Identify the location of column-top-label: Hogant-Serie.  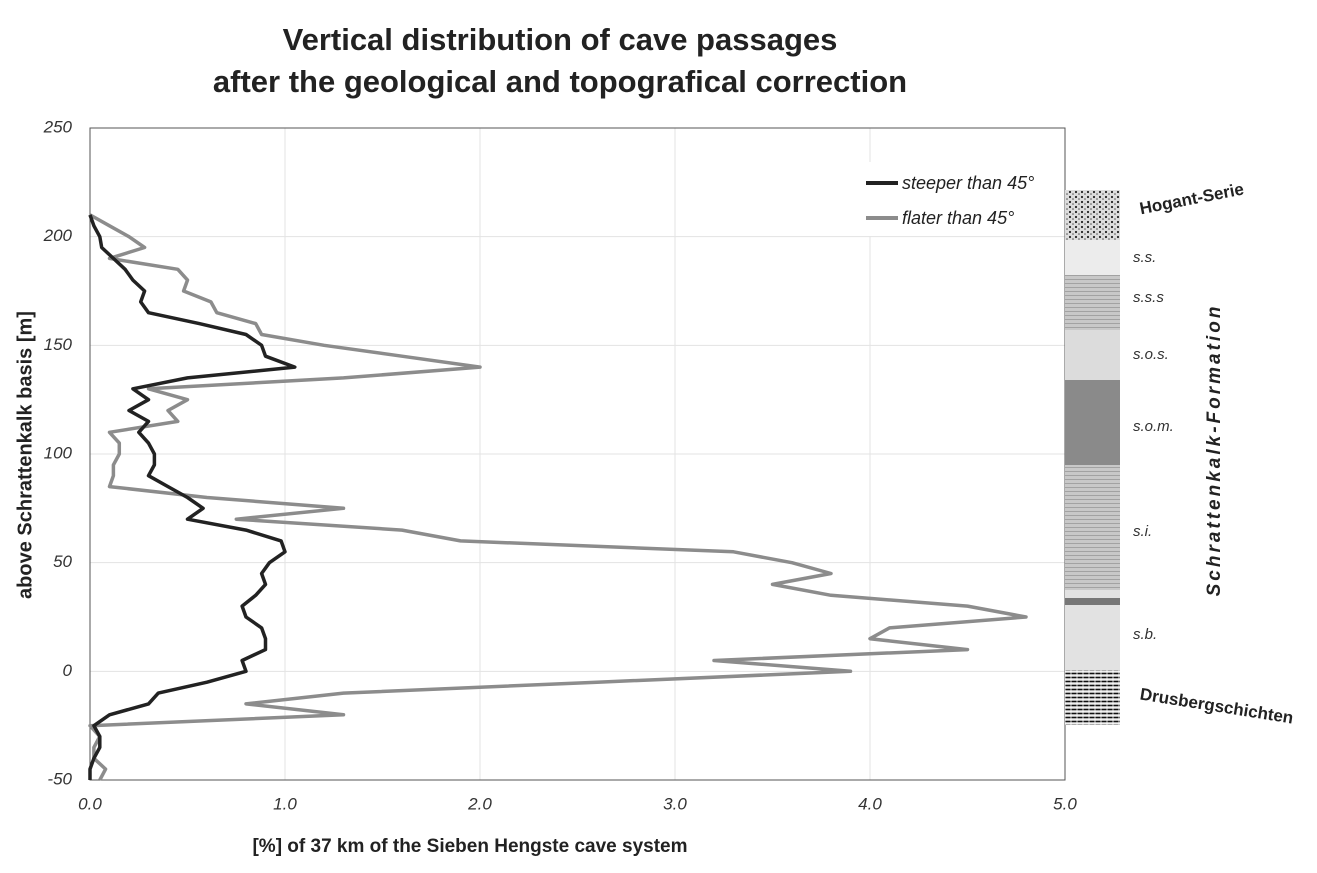
(1191, 198).